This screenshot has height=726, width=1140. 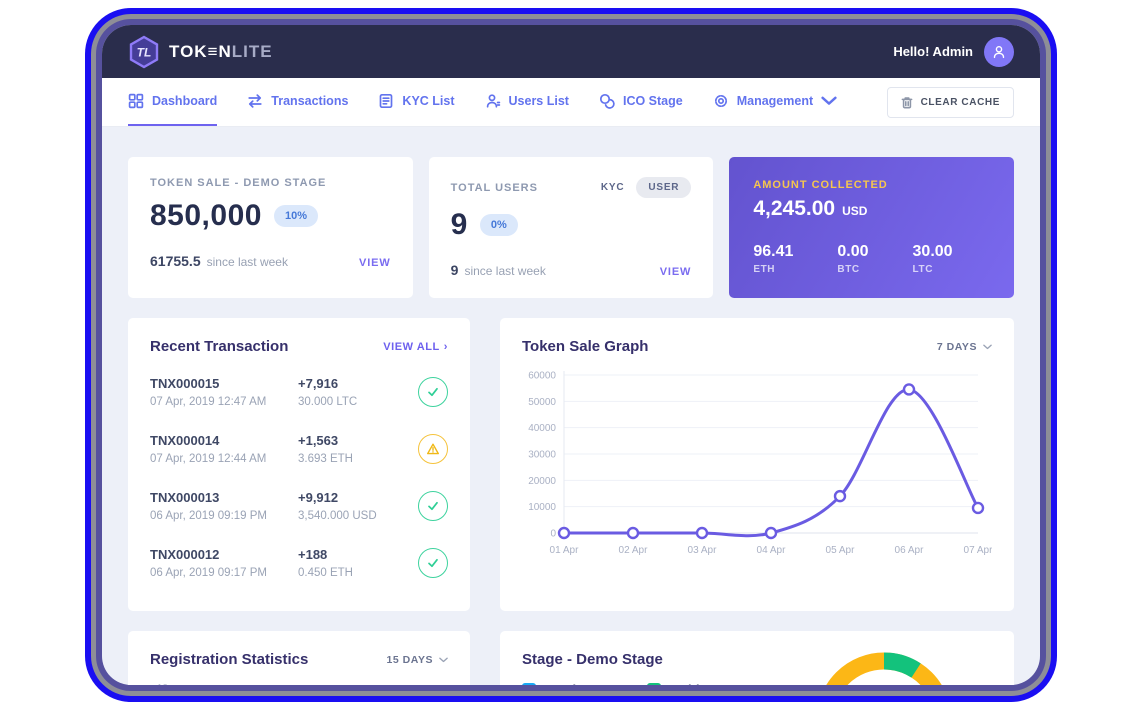 I want to click on user-avatar, so click(x=999, y=51).